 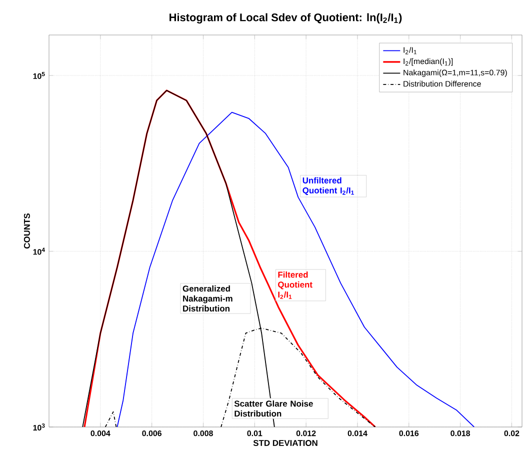 I want to click on y-axis-title: COUNTS, so click(x=27, y=231).